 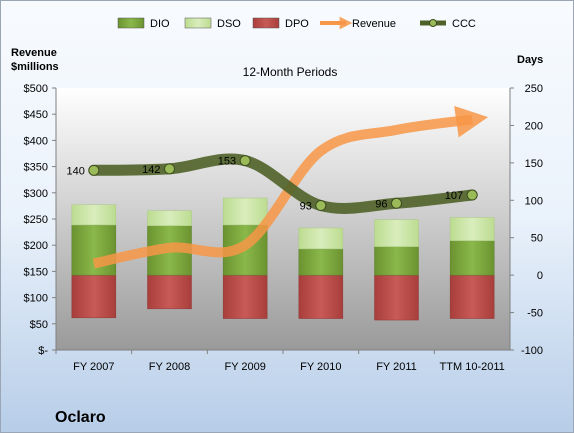 What do you see at coordinates (36, 194) in the screenshot?
I see `left-tick-label: $300` at bounding box center [36, 194].